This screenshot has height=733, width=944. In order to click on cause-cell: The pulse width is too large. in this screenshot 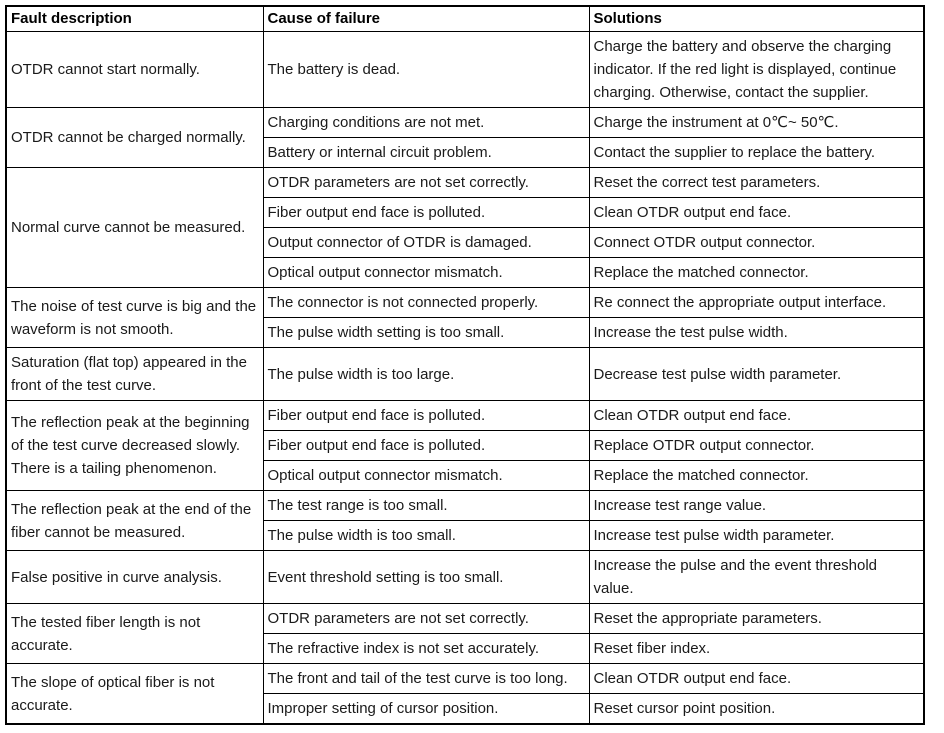, I will do `click(426, 374)`.